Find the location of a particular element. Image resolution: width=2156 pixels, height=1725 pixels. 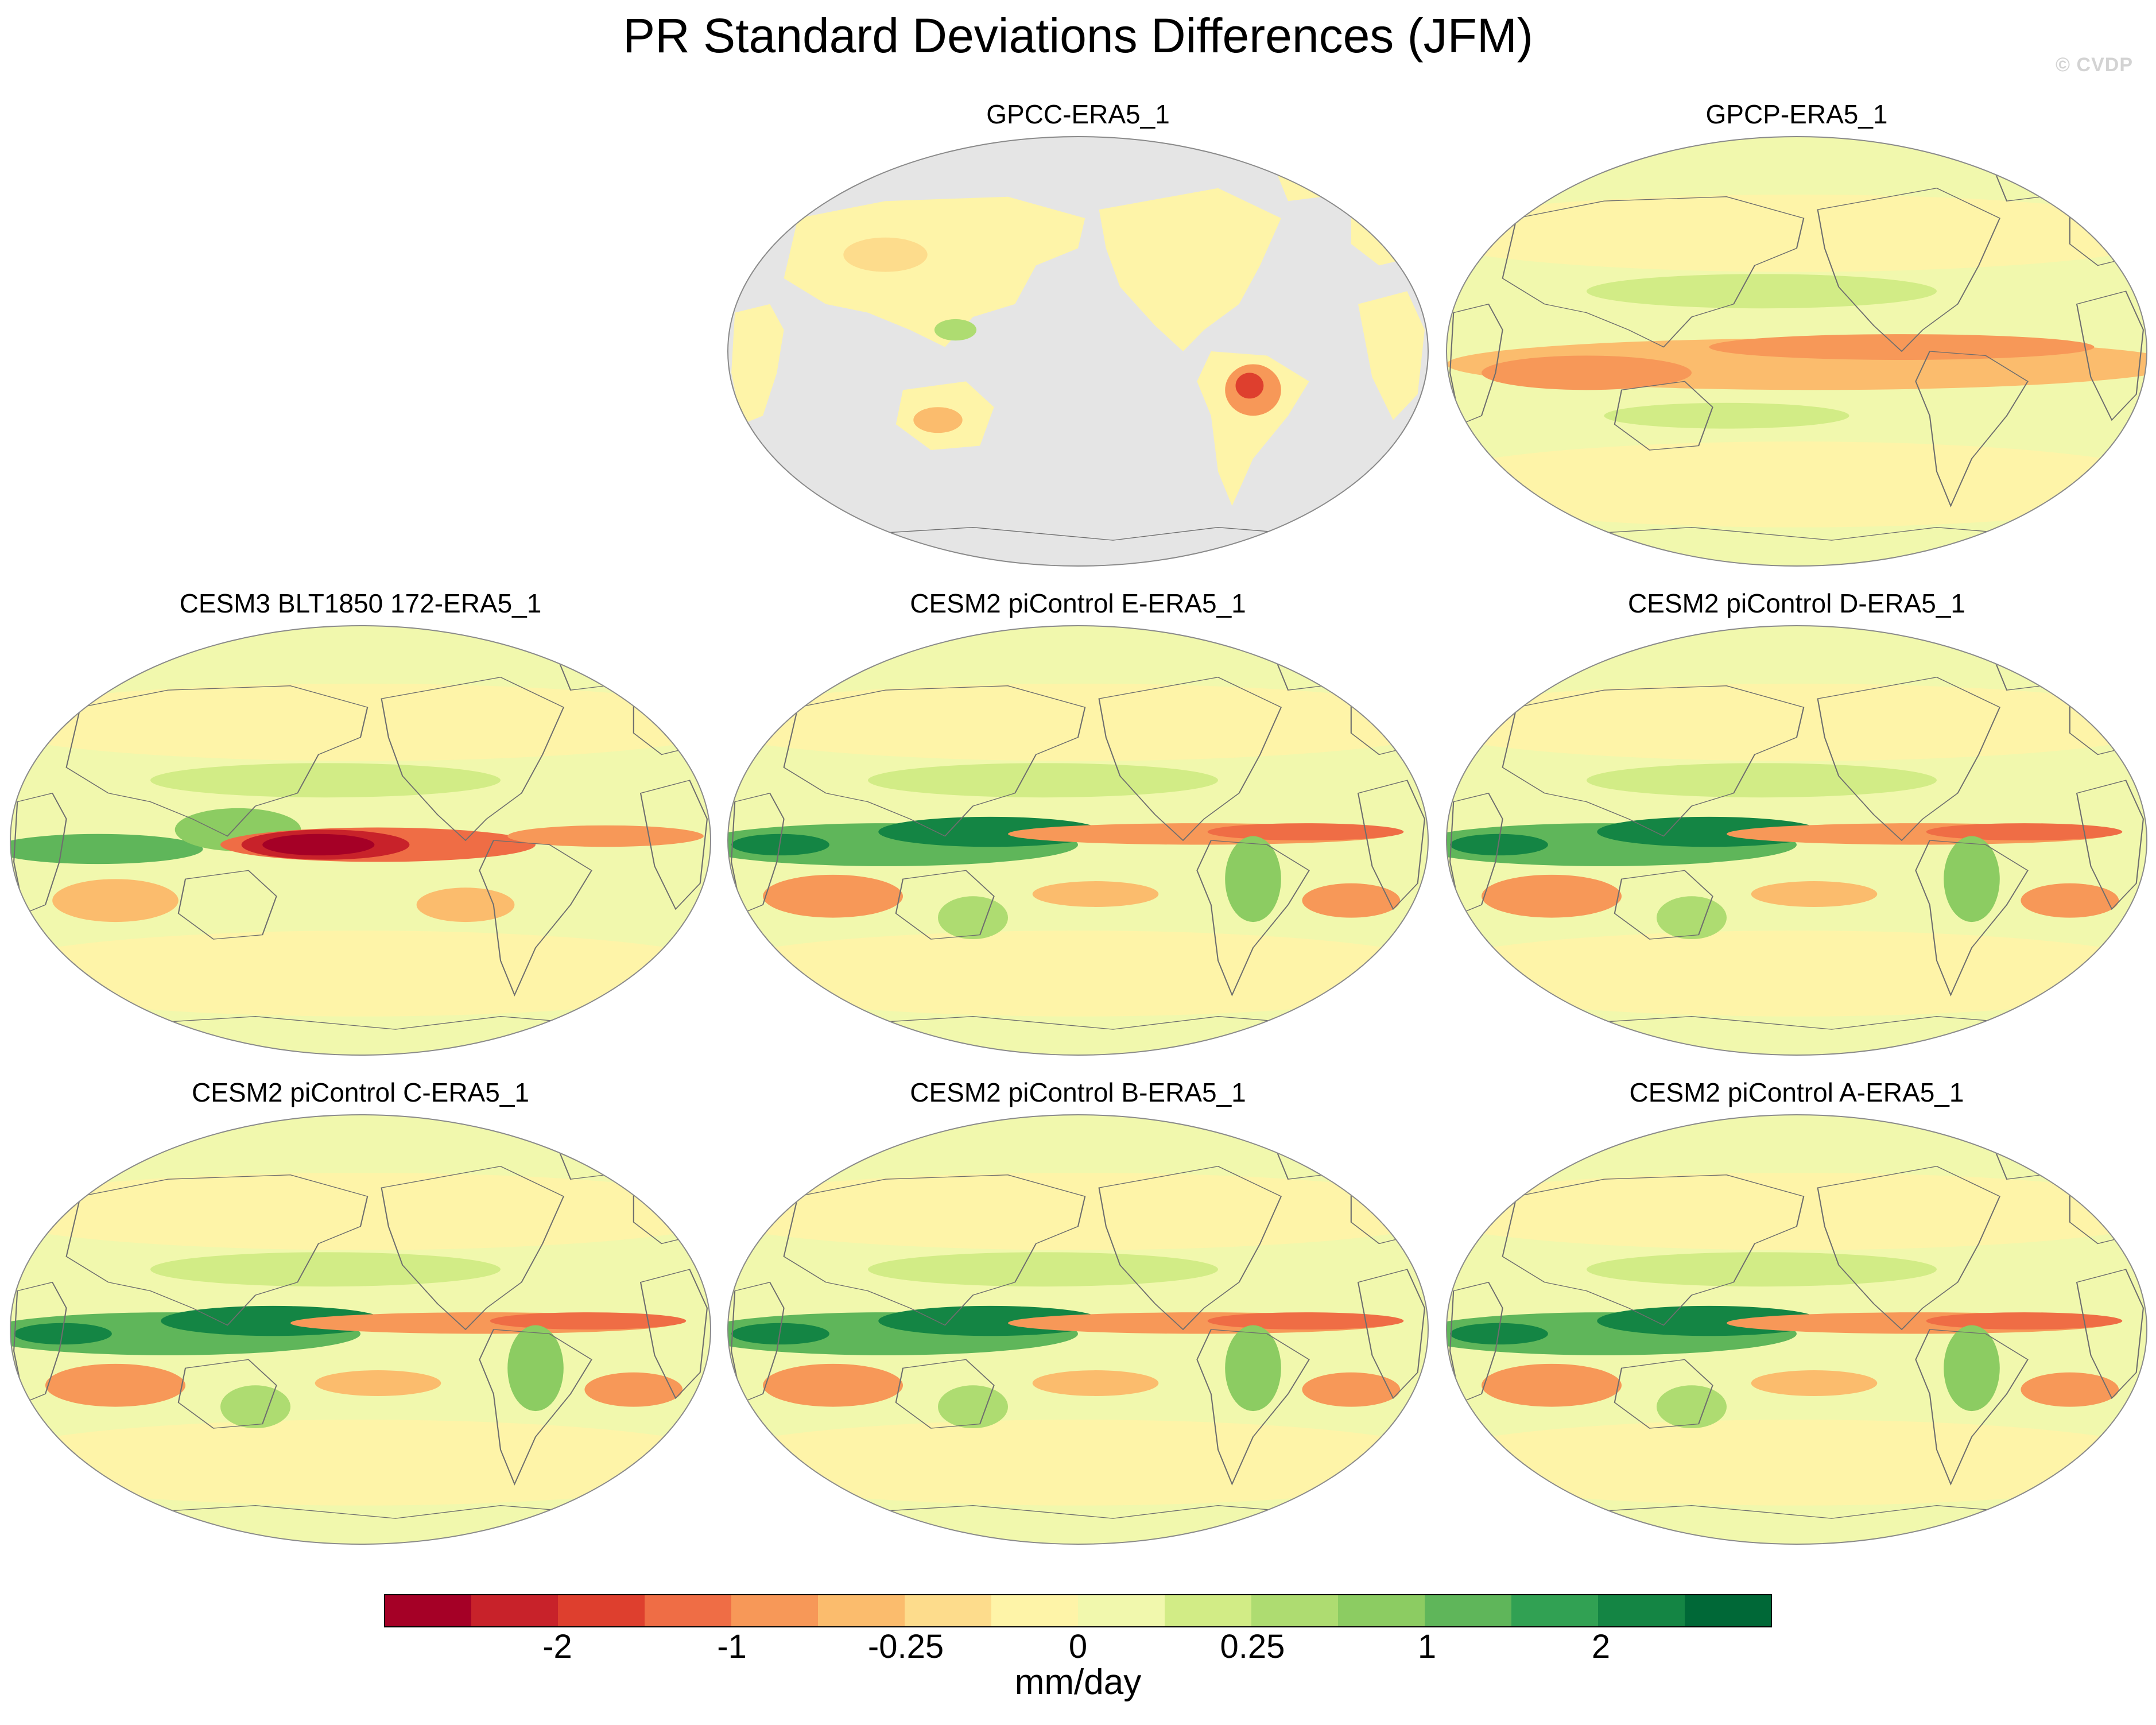

map-panel-cesm3 is located at coordinates (360, 841).